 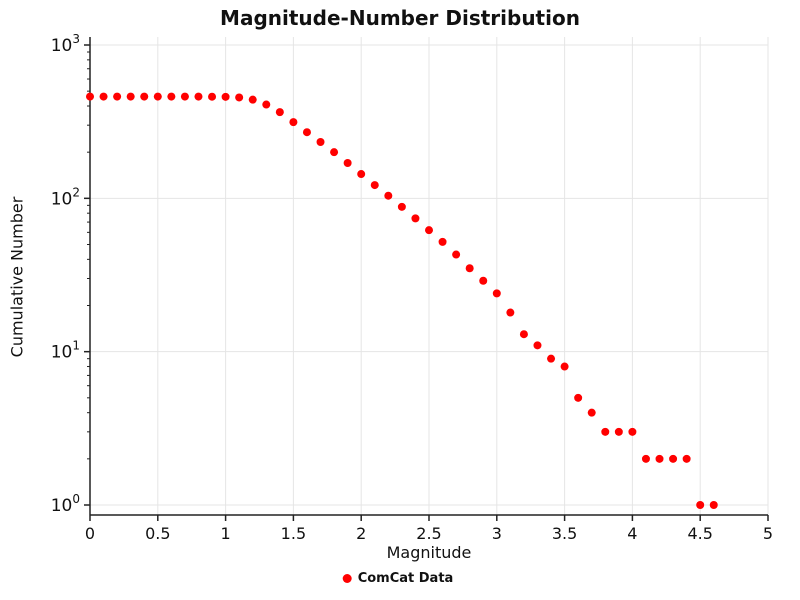 I want to click on x-tick-label: 0, so click(x=90, y=533).